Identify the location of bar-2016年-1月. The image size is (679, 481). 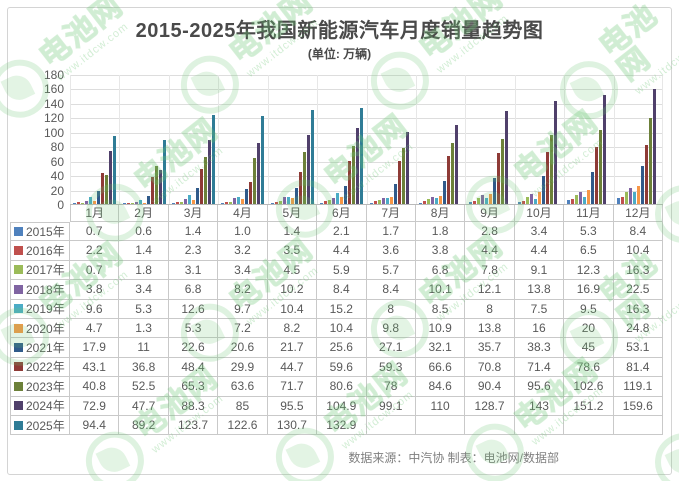
(79, 203).